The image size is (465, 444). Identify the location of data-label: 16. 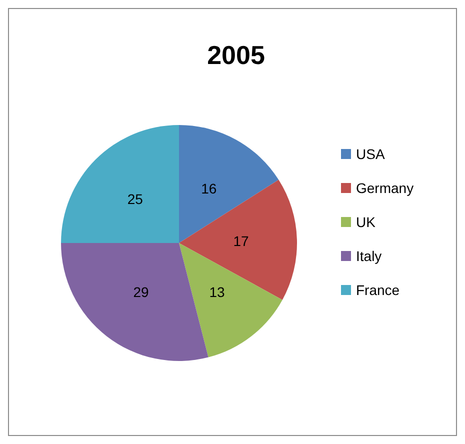
(209, 188).